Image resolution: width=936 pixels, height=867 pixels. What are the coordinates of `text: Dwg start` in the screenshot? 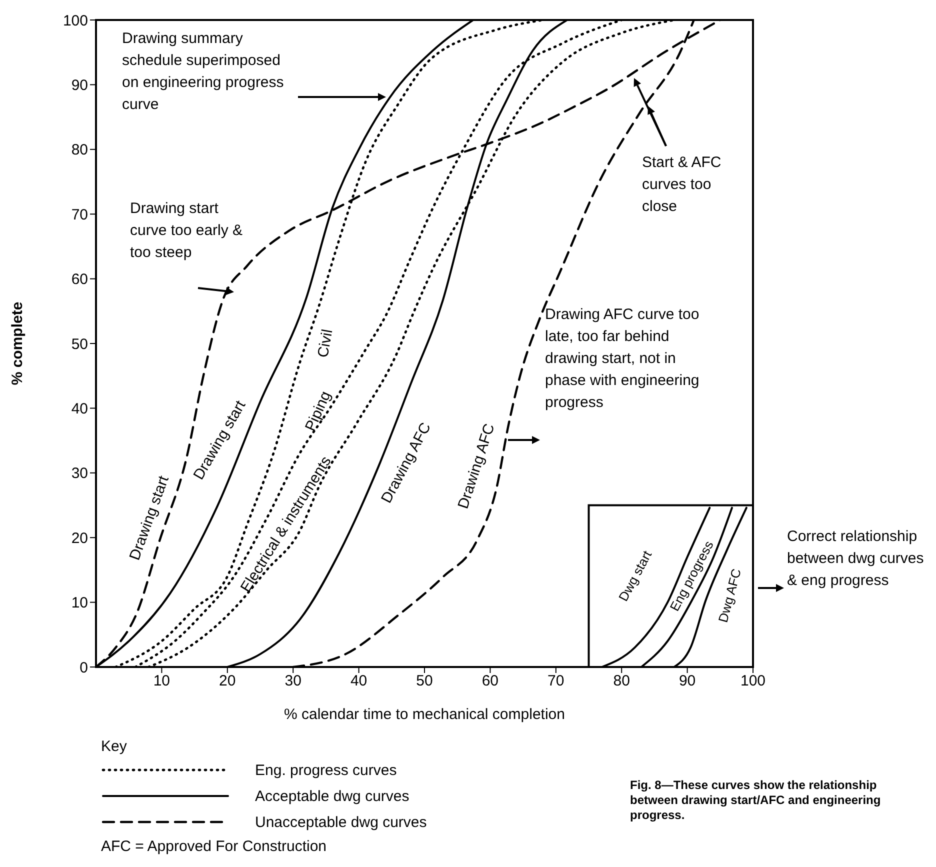 It's located at (635, 576).